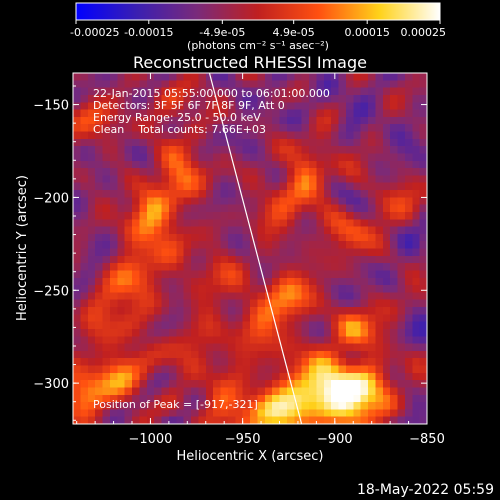 This screenshot has height=500, width=500. I want to click on annotation-time-range: 22-Jan-2015 05:55:00.000 to 06:01:00.000, so click(211, 93).